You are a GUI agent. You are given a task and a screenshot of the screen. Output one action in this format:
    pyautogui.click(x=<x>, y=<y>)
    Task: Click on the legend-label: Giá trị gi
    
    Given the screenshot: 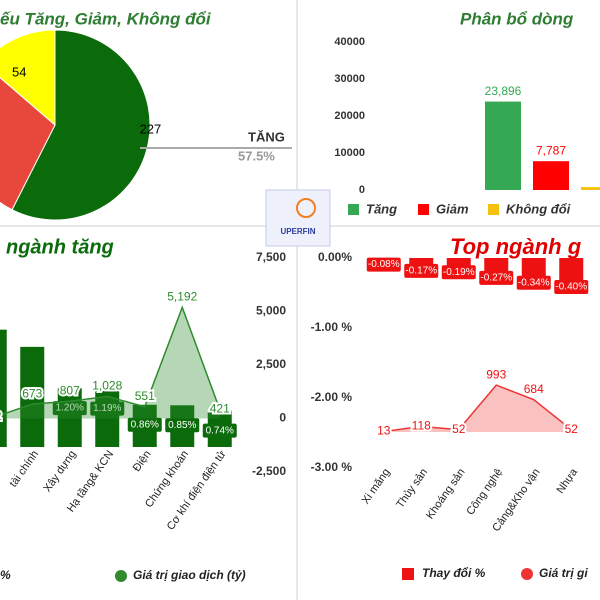 What is the action you would take?
    pyautogui.click(x=563, y=573)
    